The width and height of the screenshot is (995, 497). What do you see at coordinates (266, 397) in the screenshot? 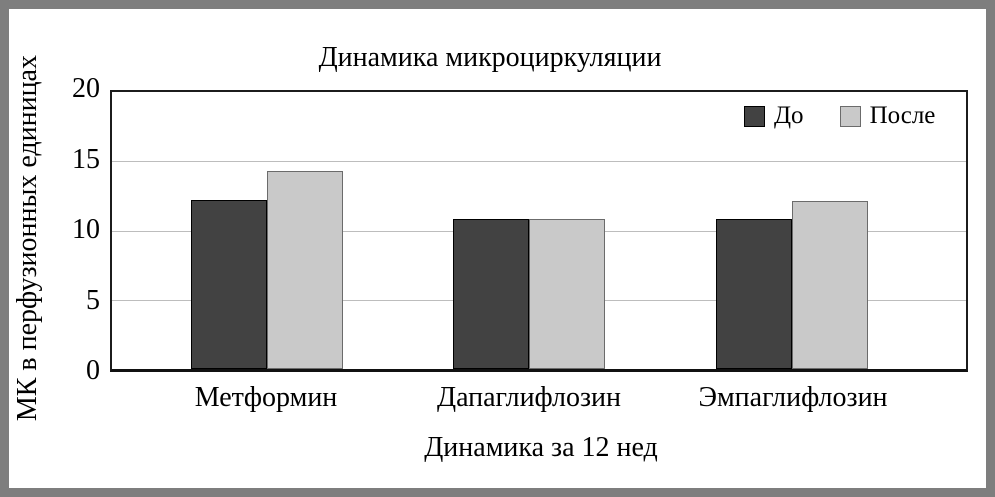
I see `x-tick-label-1: Метформин` at bounding box center [266, 397].